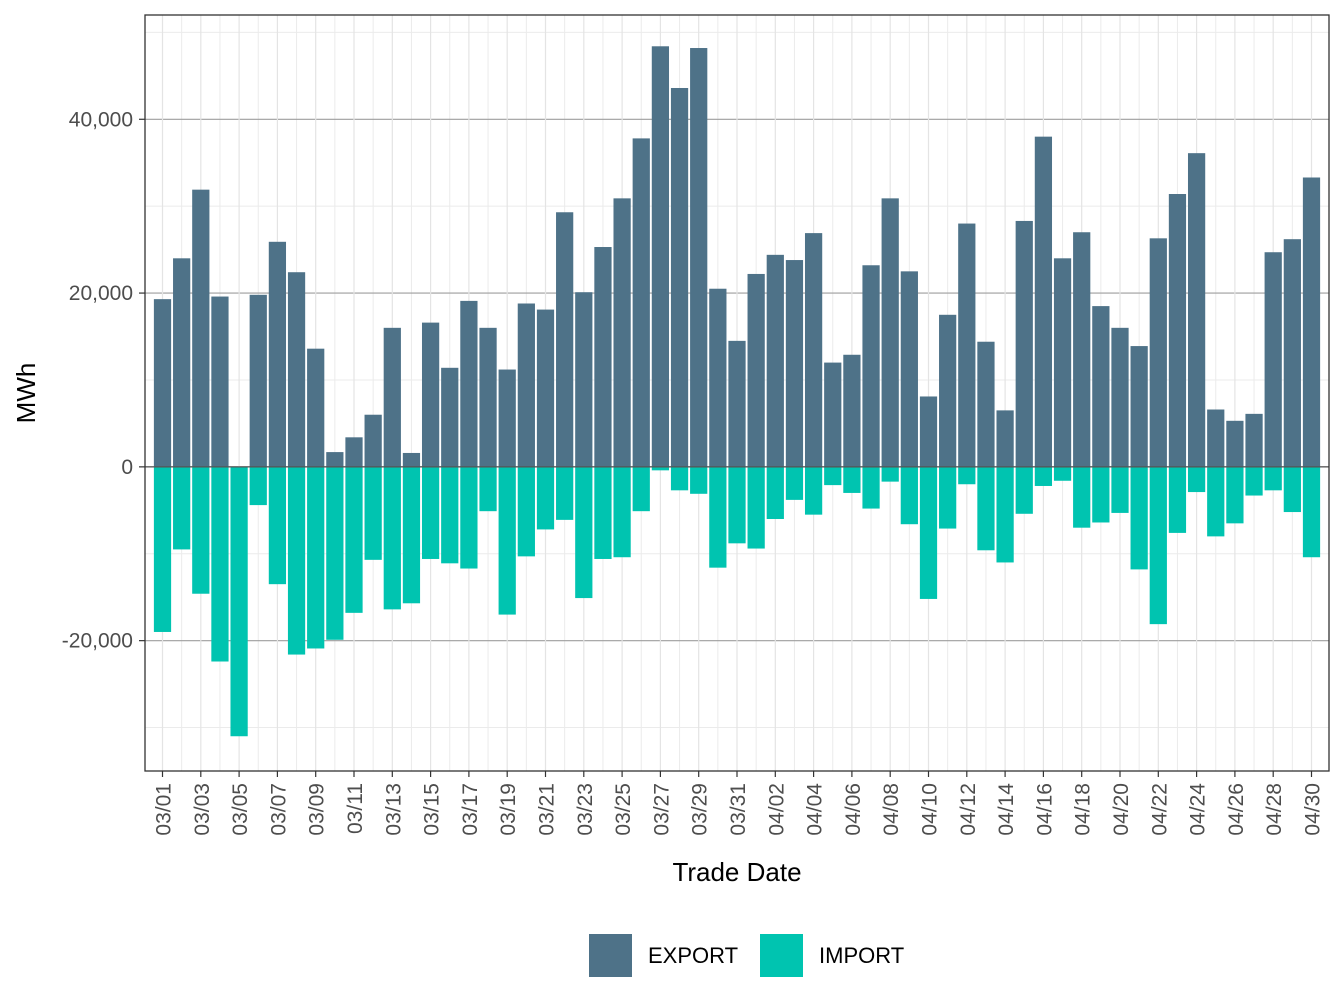 This screenshot has height=1008, width=1344. I want to click on x-axis-title: Trade Date, so click(736, 872).